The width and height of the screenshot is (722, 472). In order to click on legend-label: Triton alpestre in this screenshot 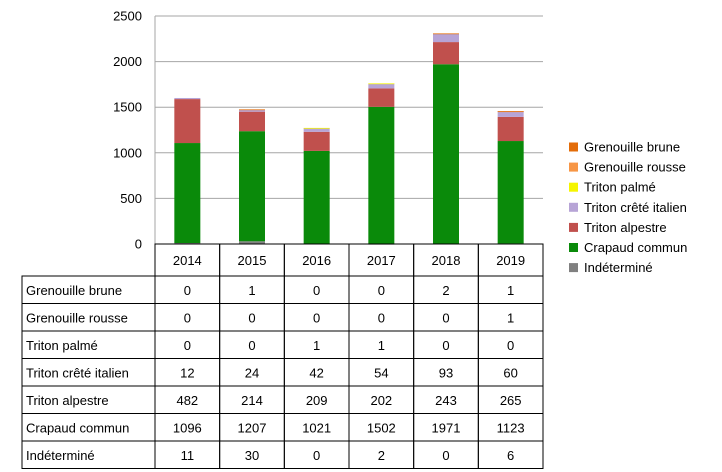, I will do `click(625, 227)`.